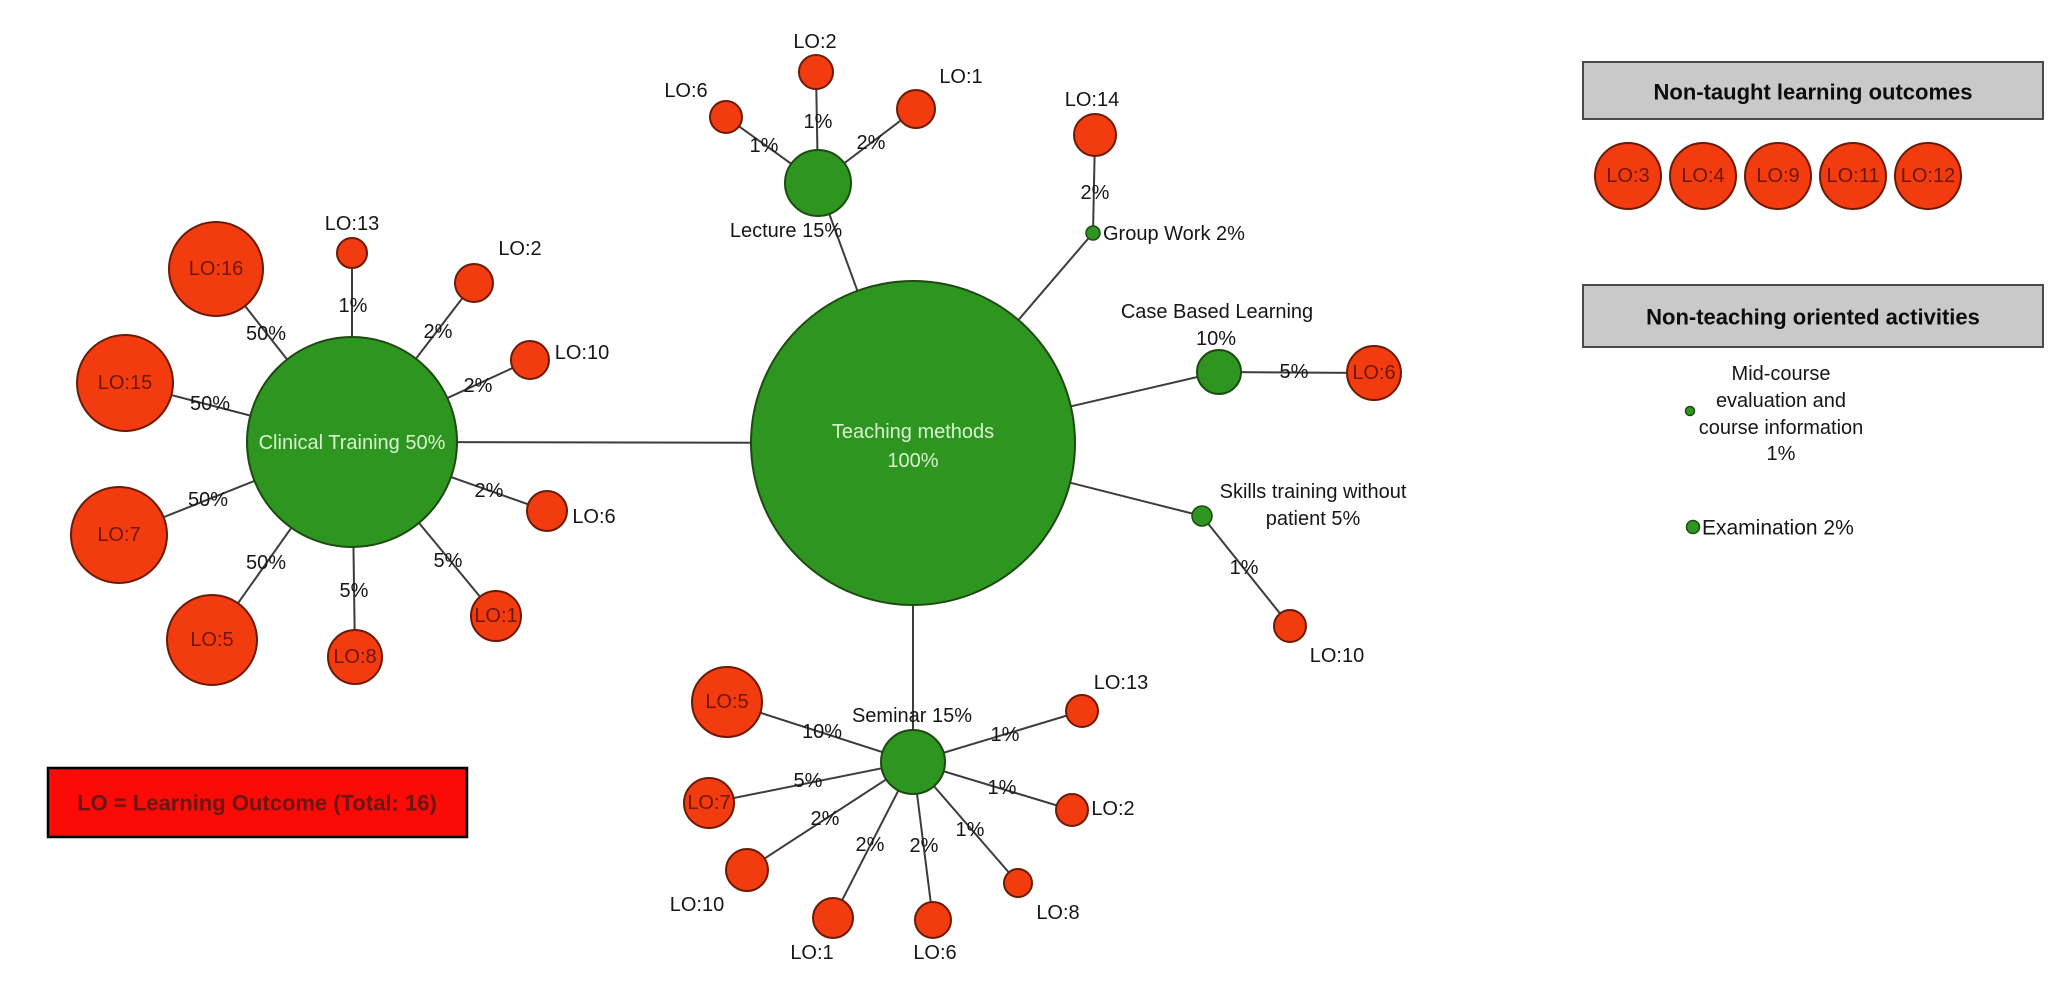 The width and height of the screenshot is (2059, 1001). I want to click on seminar-lo8-node, so click(1018, 883).